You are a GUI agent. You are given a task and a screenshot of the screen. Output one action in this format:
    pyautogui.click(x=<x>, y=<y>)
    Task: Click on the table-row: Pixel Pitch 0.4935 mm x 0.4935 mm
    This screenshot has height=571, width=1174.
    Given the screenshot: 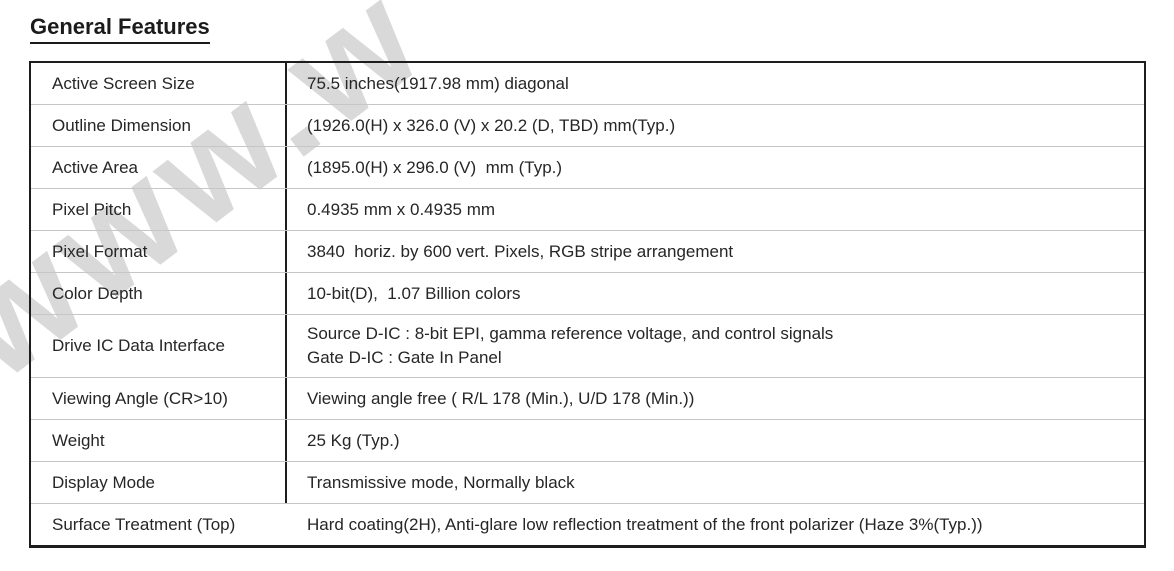 What is the action you would take?
    pyautogui.click(x=587, y=210)
    